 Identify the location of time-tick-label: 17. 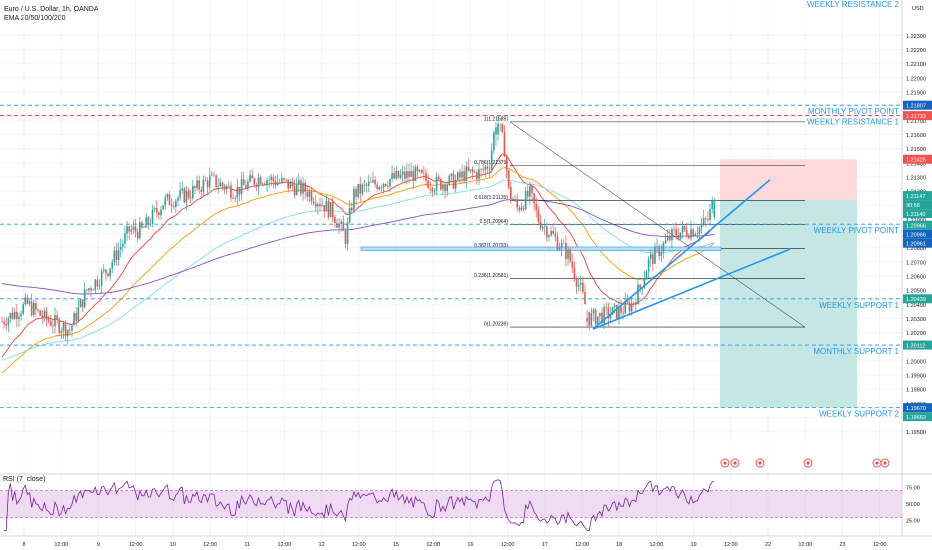
(545, 545).